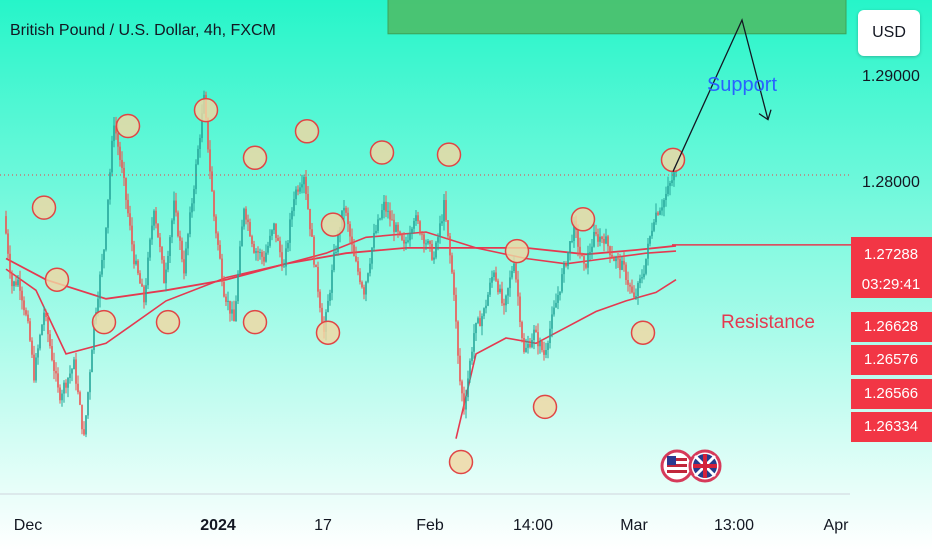  I want to click on last-price-tag, so click(891, 267).